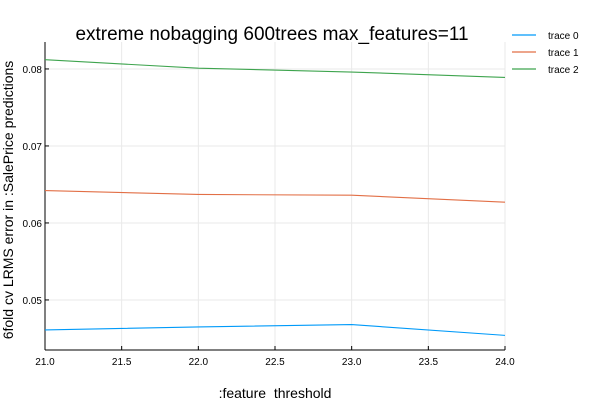 This screenshot has height=400, width=600. I want to click on x-tick-label: 21.5, so click(122, 362).